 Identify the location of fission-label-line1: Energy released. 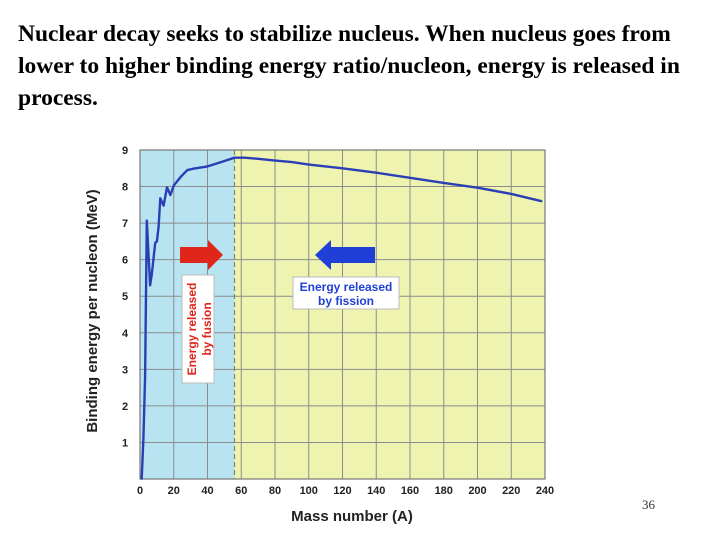
(346, 287).